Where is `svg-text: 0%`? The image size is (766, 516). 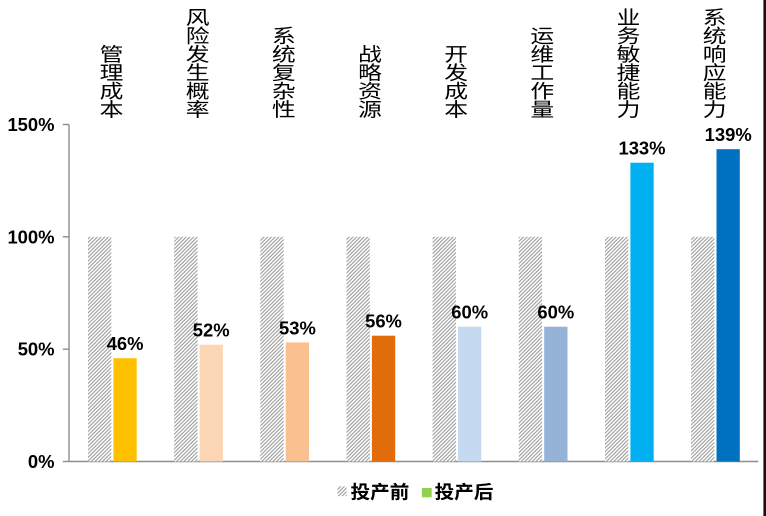 svg-text: 0% is located at coordinates (41, 461).